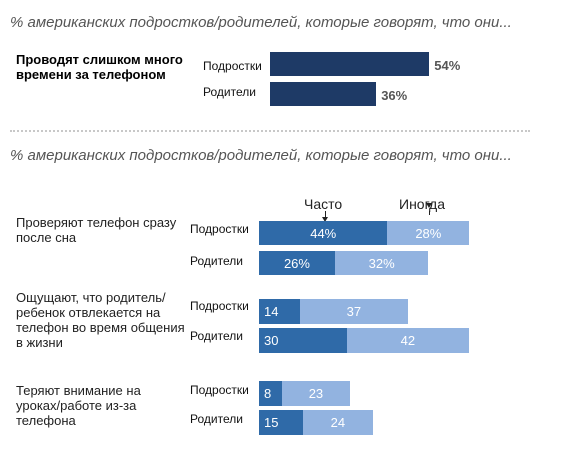 The image size is (573, 458). Describe the element at coordinates (96, 230) in the screenshot. I see `group1-question-label: Проверяют телефон сразу после сна` at that location.